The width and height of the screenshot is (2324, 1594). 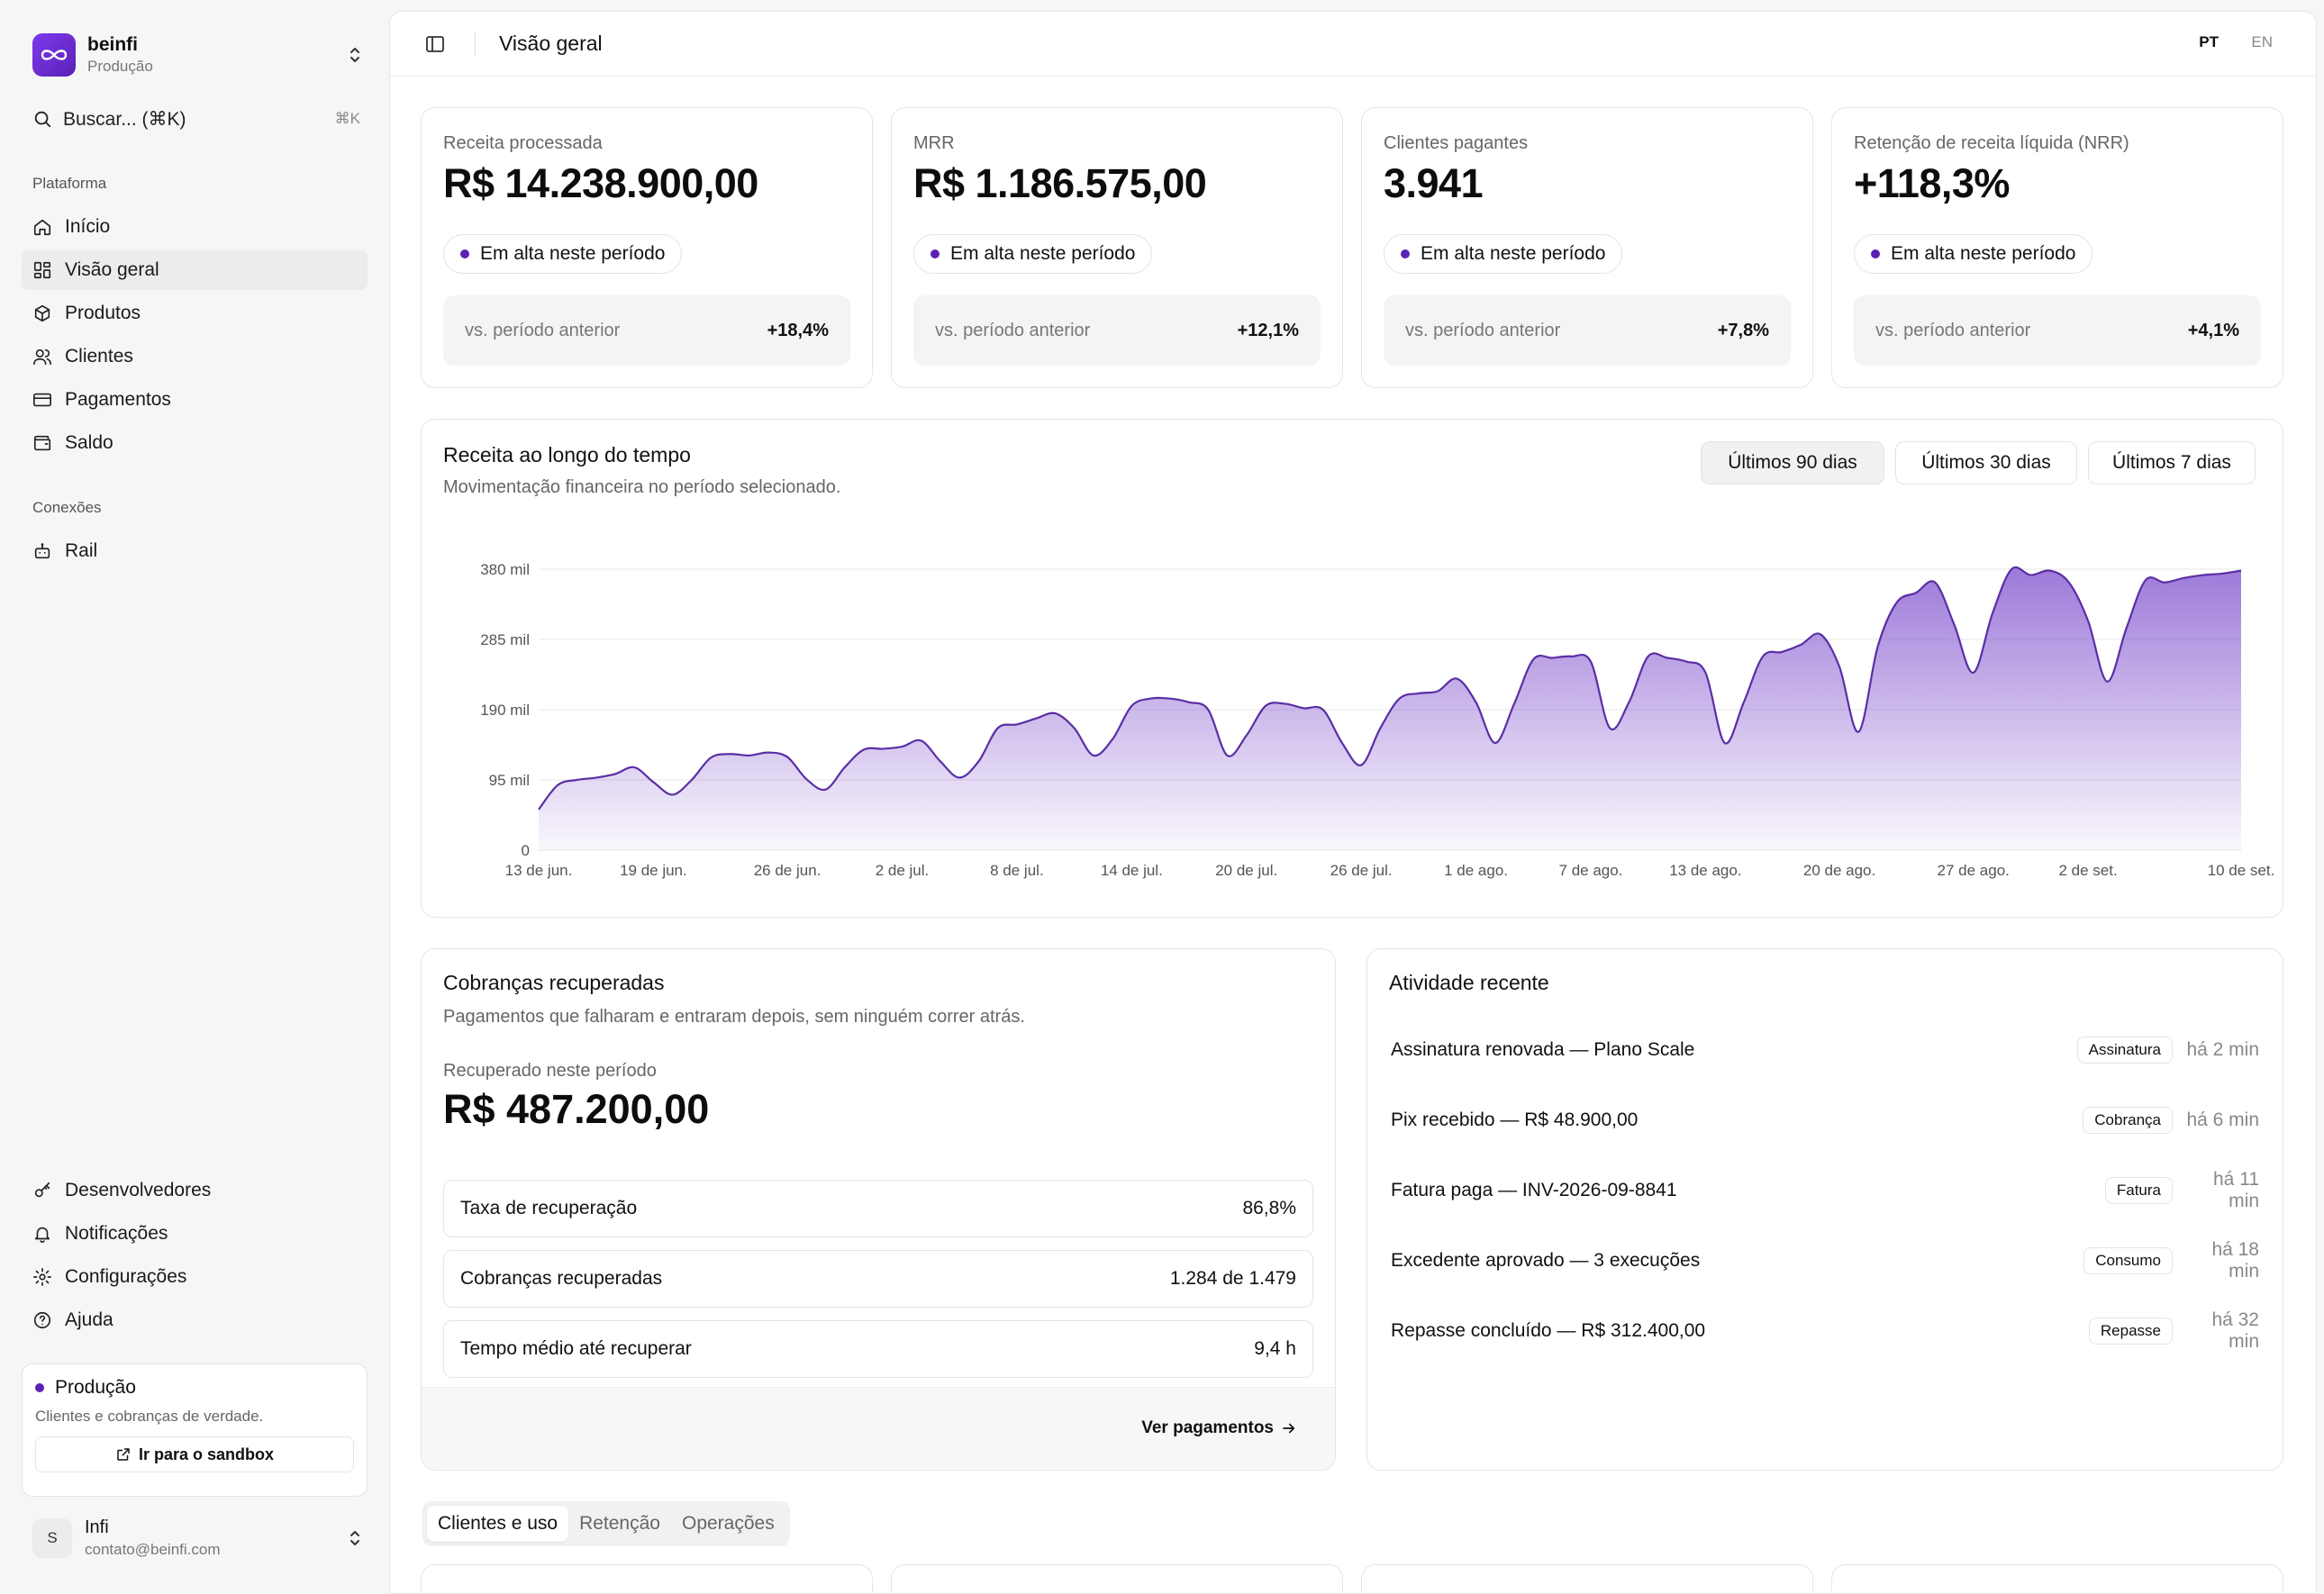 What do you see at coordinates (1793, 463) in the screenshot?
I see `range-90-days-button: Últimos 90 dias` at bounding box center [1793, 463].